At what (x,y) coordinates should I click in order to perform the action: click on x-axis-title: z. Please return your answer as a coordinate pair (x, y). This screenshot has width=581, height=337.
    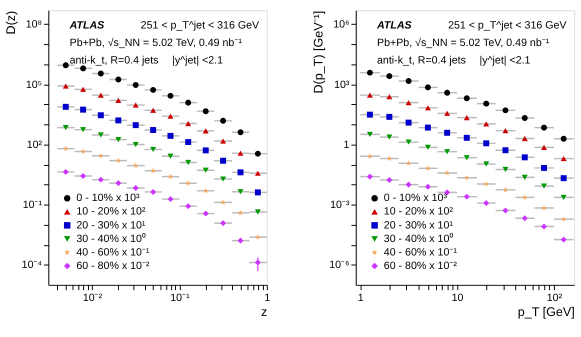
    Looking at the image, I should click on (264, 312).